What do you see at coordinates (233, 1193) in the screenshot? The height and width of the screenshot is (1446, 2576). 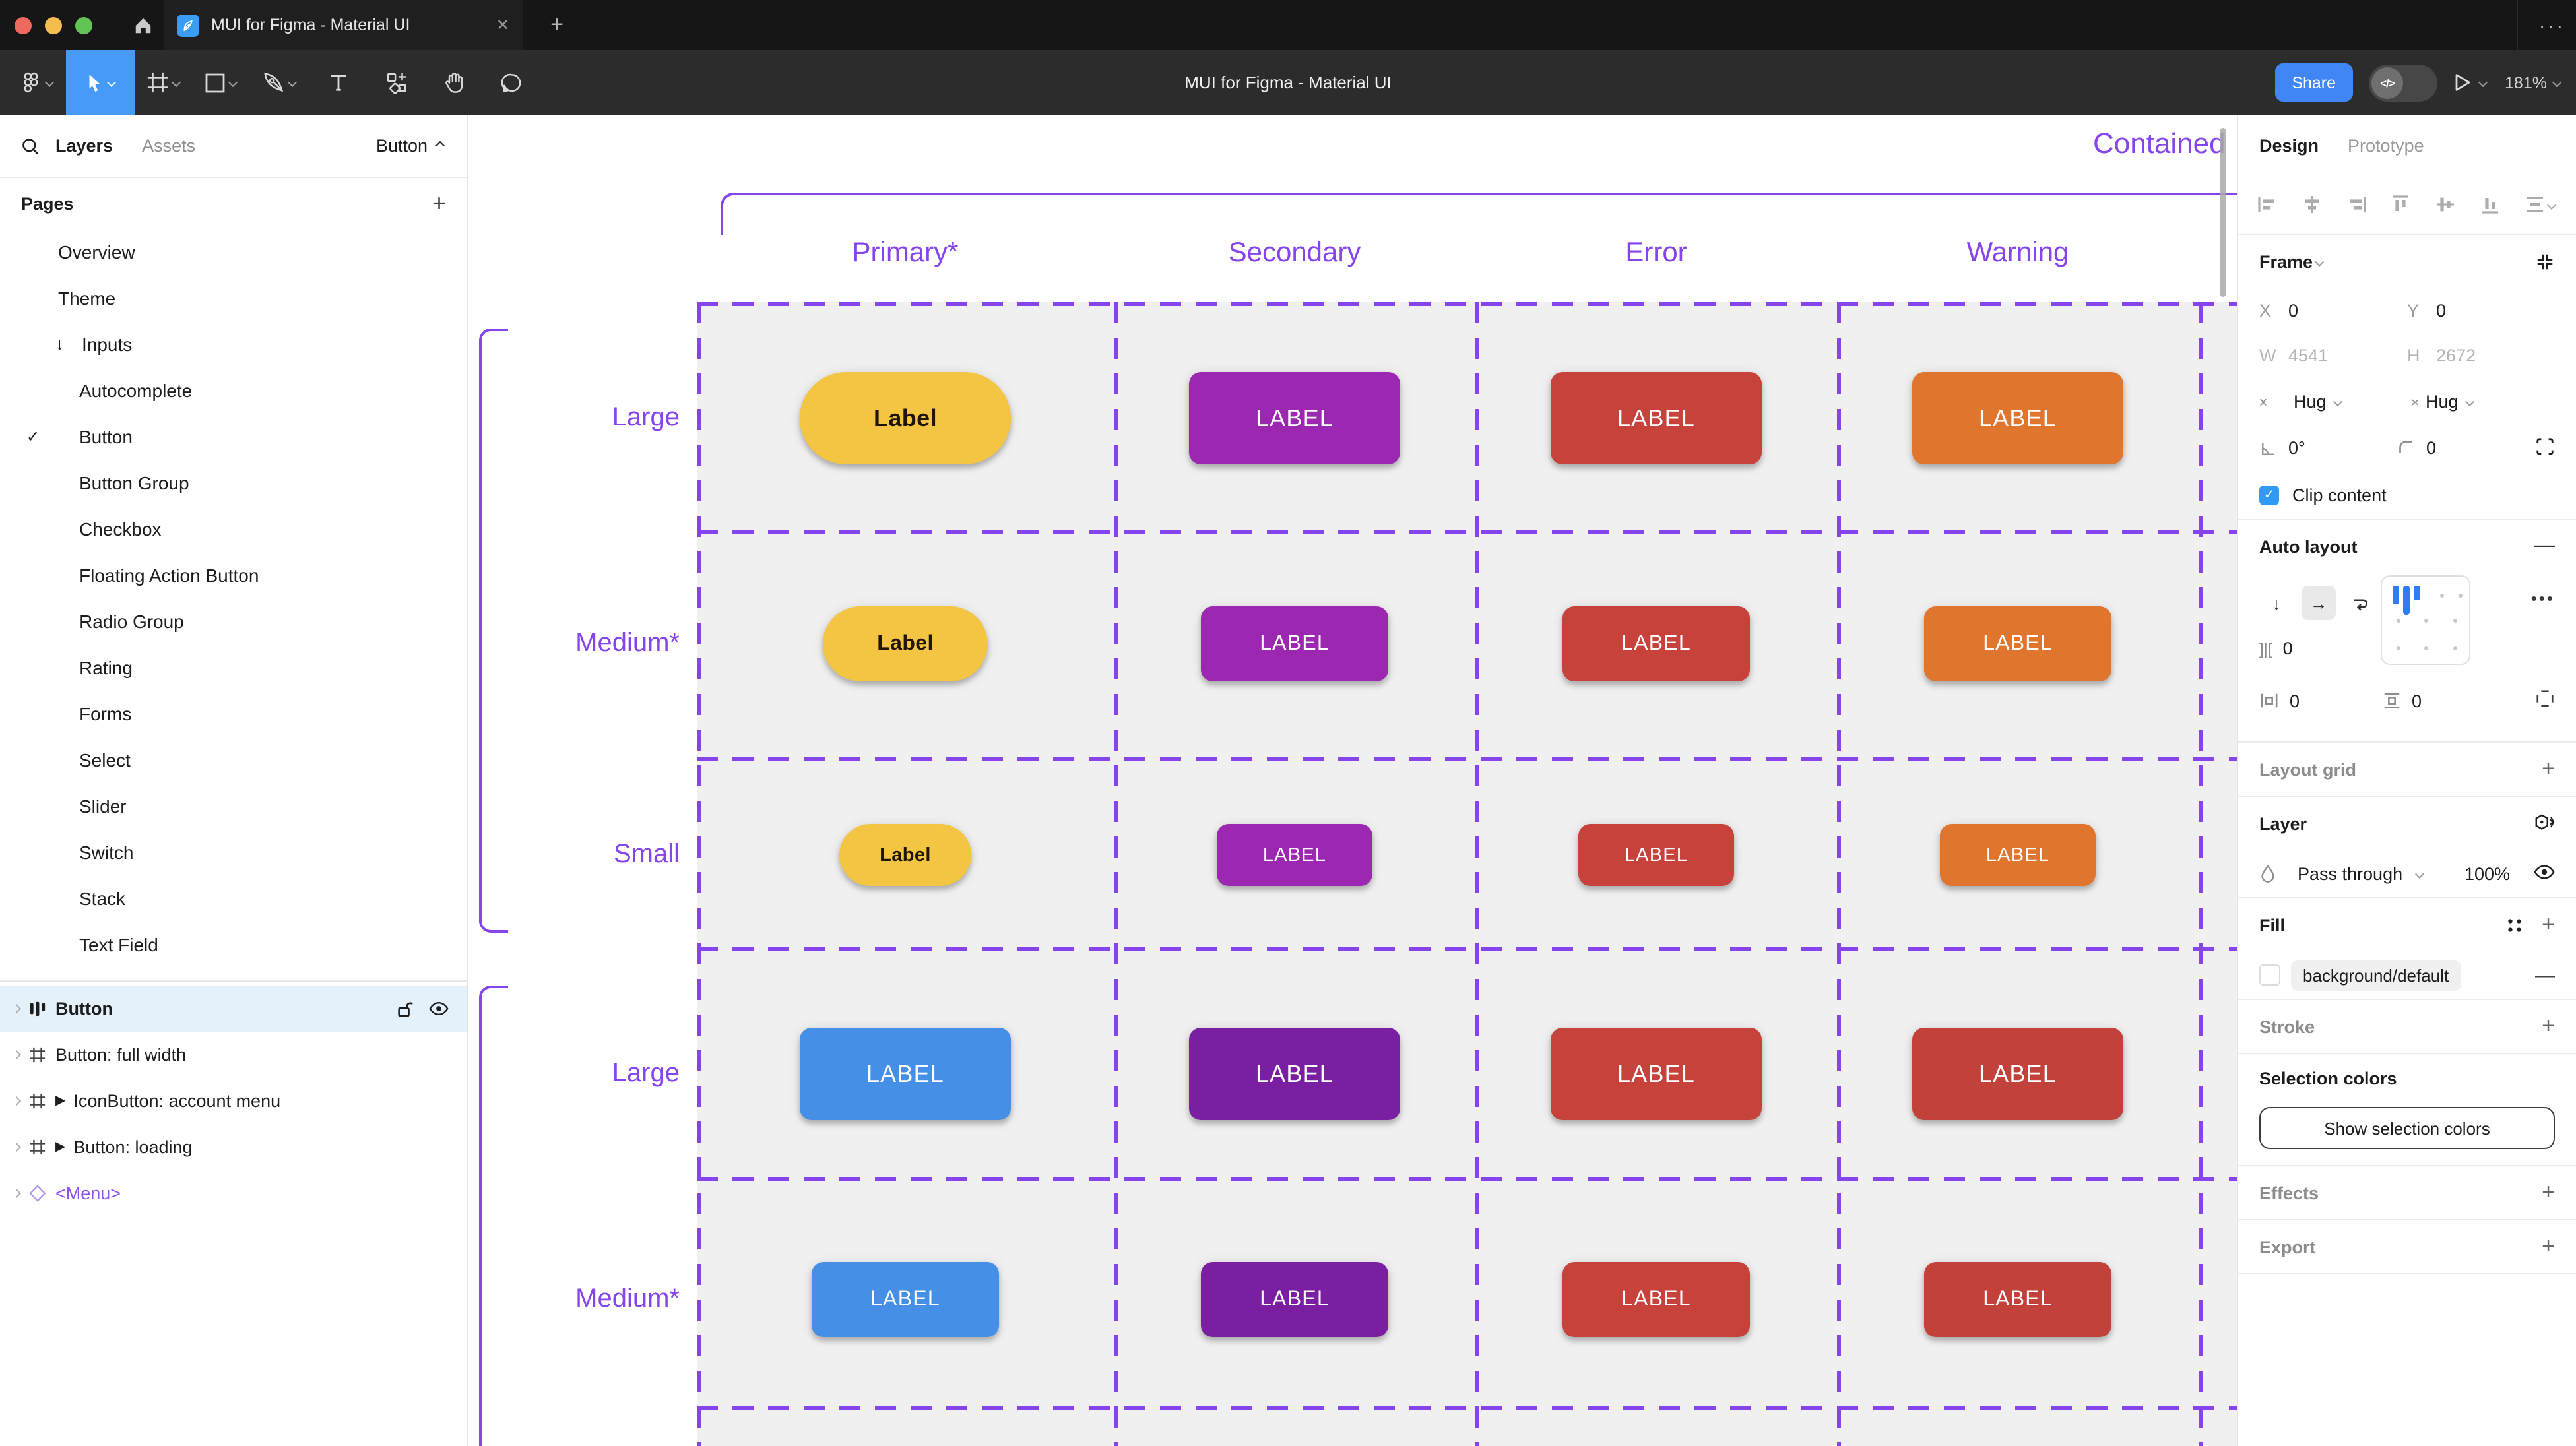 I see `layer-row: <Menu>` at bounding box center [233, 1193].